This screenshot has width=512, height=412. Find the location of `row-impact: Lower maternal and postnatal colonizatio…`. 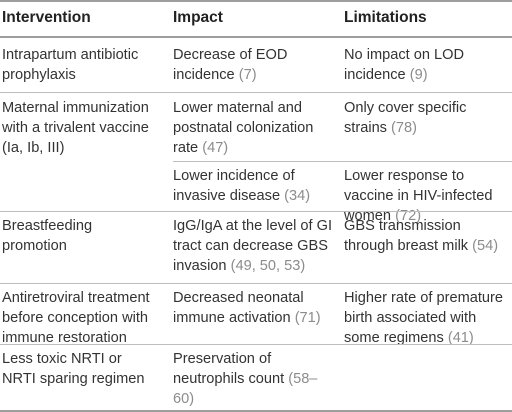

row-impact: Lower maternal and postnatal colonizatio… is located at coordinates (243, 128).